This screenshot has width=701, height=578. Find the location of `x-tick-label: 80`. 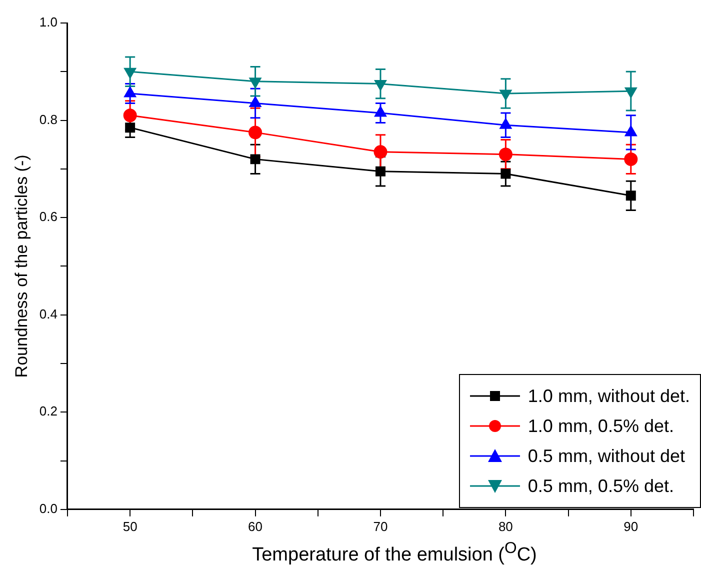

x-tick-label: 80 is located at coordinates (505, 526).